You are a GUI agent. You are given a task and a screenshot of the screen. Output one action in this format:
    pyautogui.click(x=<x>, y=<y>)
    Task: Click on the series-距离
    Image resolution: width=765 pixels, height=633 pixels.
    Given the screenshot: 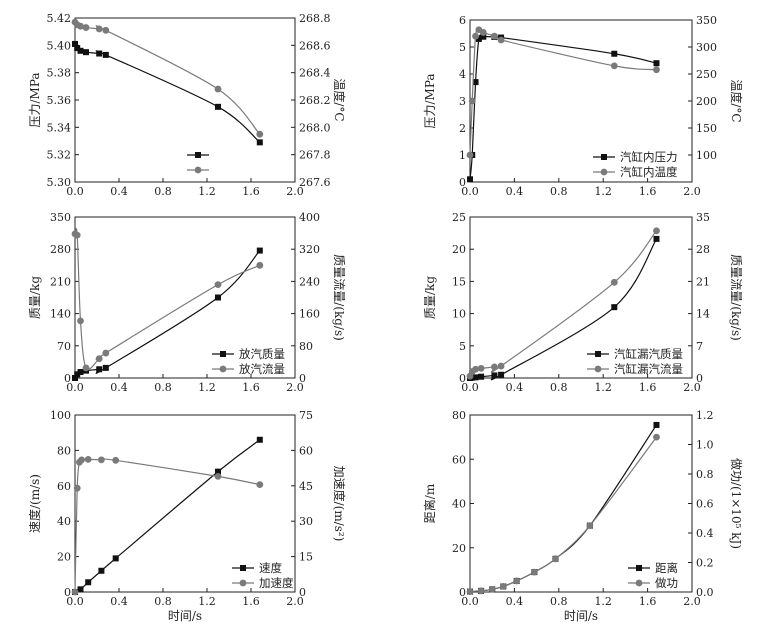 What is the action you would take?
    pyautogui.click(x=563, y=508)
    